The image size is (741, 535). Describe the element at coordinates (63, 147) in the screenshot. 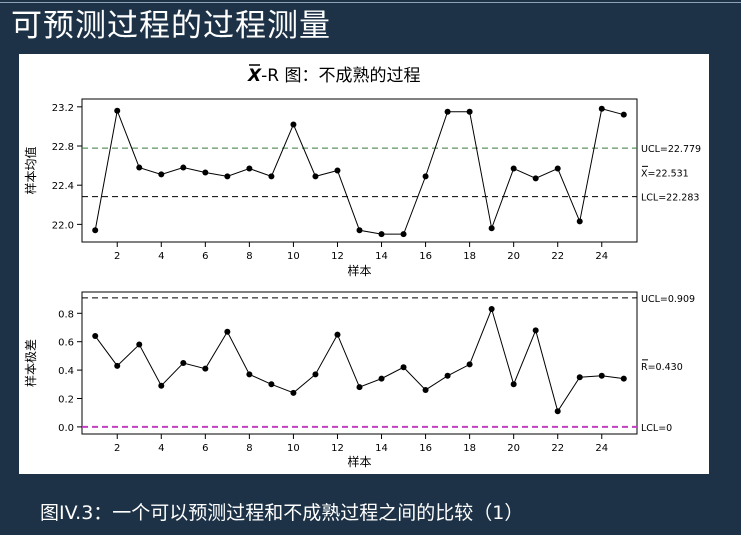

I see `y-tick-label: 22.8` at that location.